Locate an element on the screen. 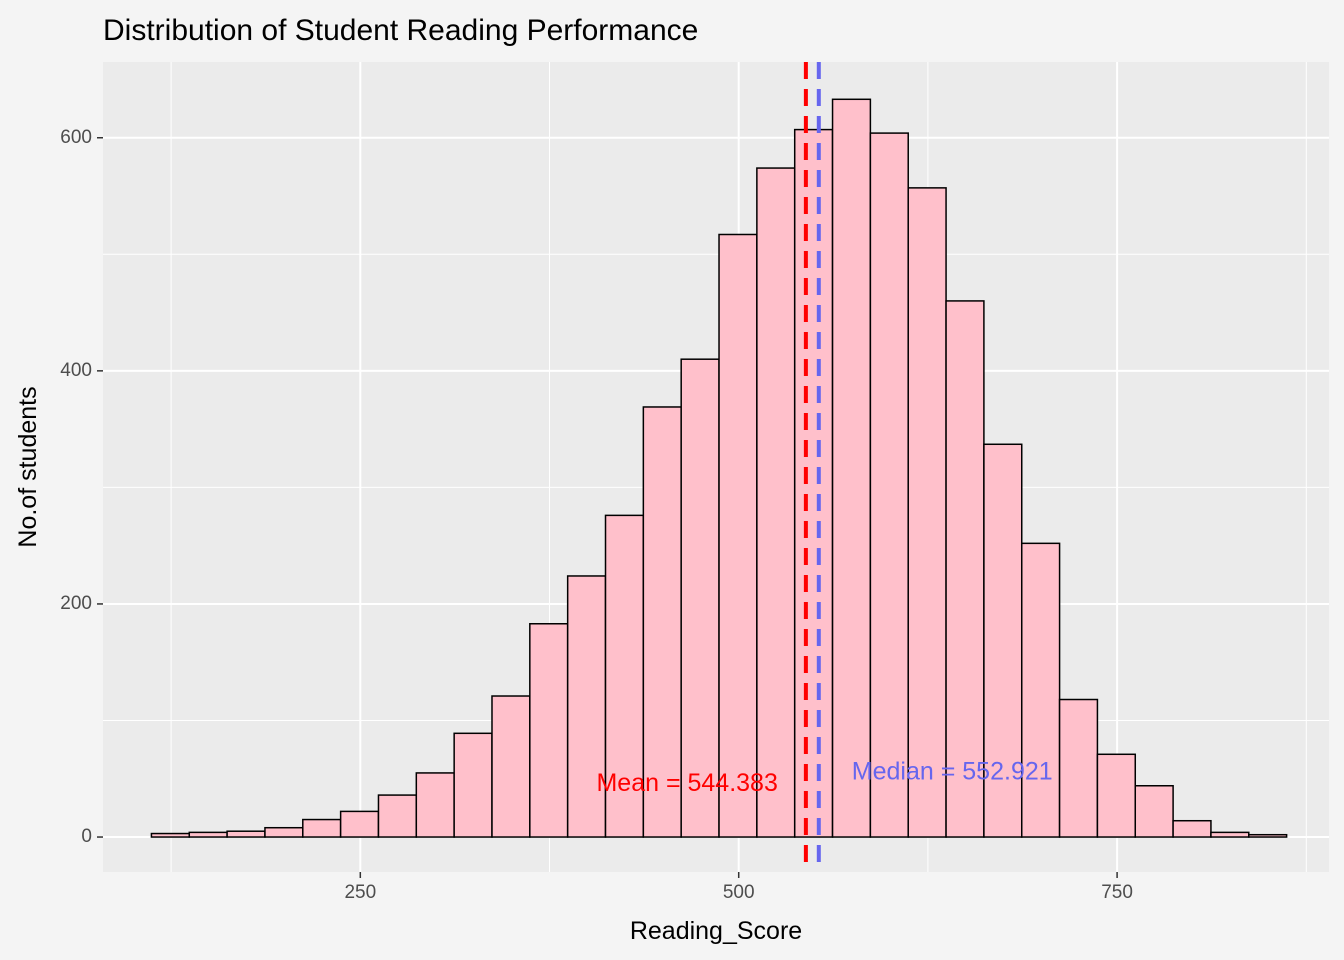  reference-lines is located at coordinates (812, 467).